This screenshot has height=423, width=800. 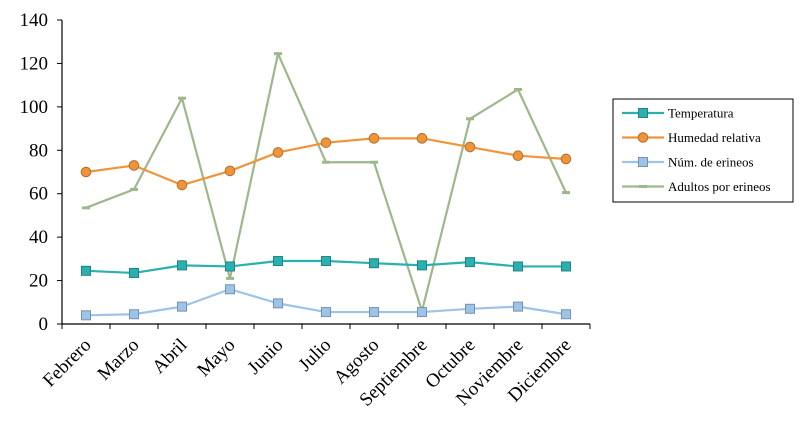 What do you see at coordinates (38, 194) in the screenshot?
I see `y-tick-label: 60` at bounding box center [38, 194].